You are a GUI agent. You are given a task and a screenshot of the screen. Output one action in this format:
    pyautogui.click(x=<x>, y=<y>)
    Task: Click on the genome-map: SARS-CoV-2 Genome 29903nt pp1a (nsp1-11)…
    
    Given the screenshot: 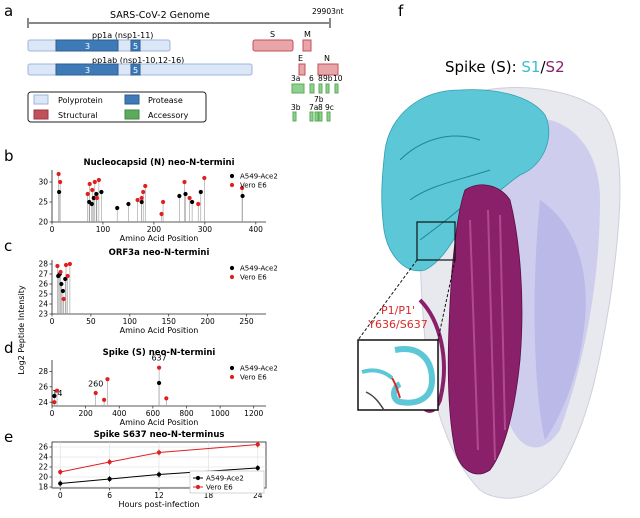 What is the action you would take?
    pyautogui.click(x=185, y=65)
    